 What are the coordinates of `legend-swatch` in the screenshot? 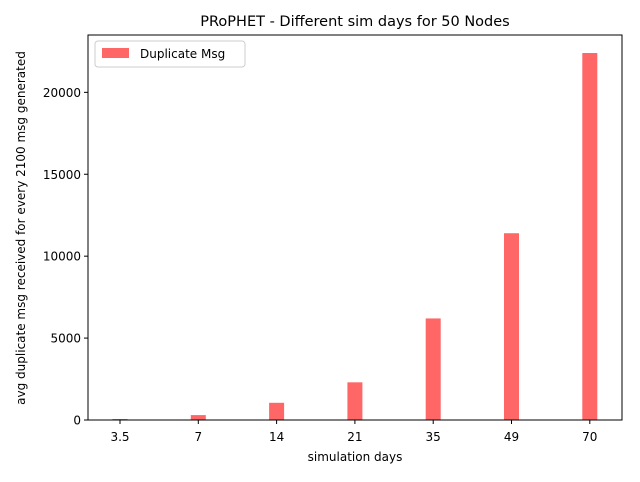 It's located at (115, 53).